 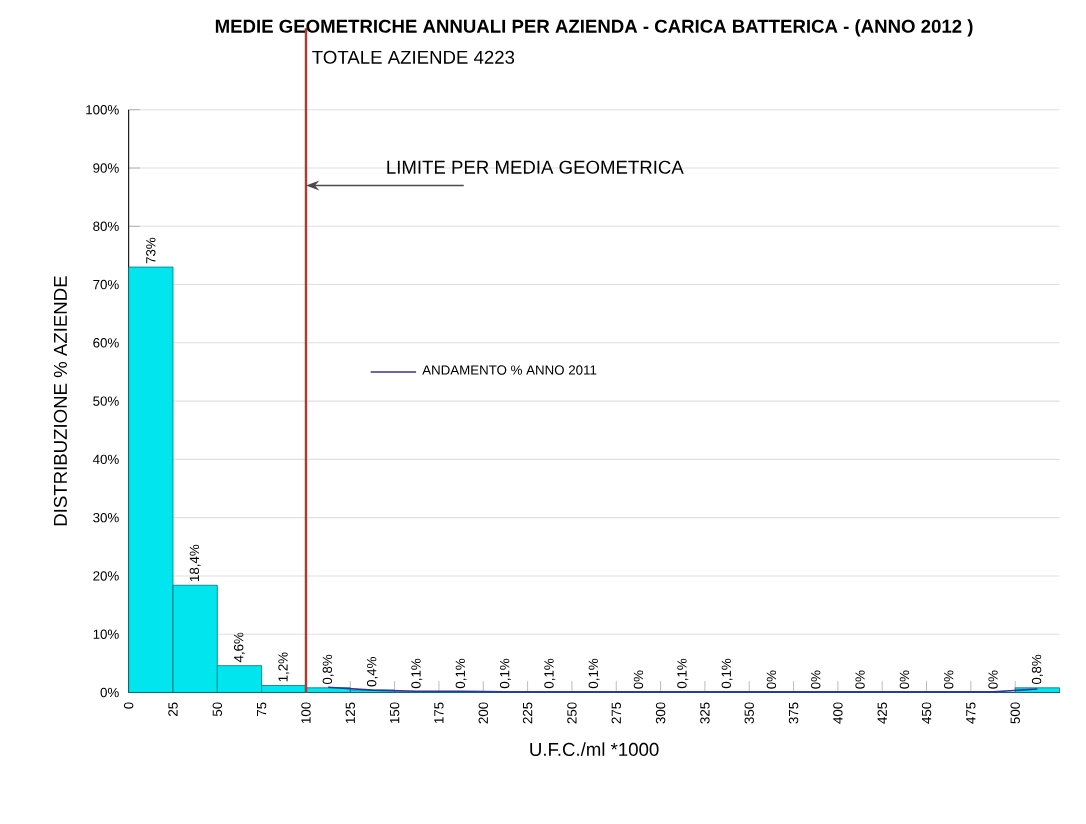 What do you see at coordinates (594, 748) in the screenshot?
I see `x-axis-title: U.F.C./ml *1000` at bounding box center [594, 748].